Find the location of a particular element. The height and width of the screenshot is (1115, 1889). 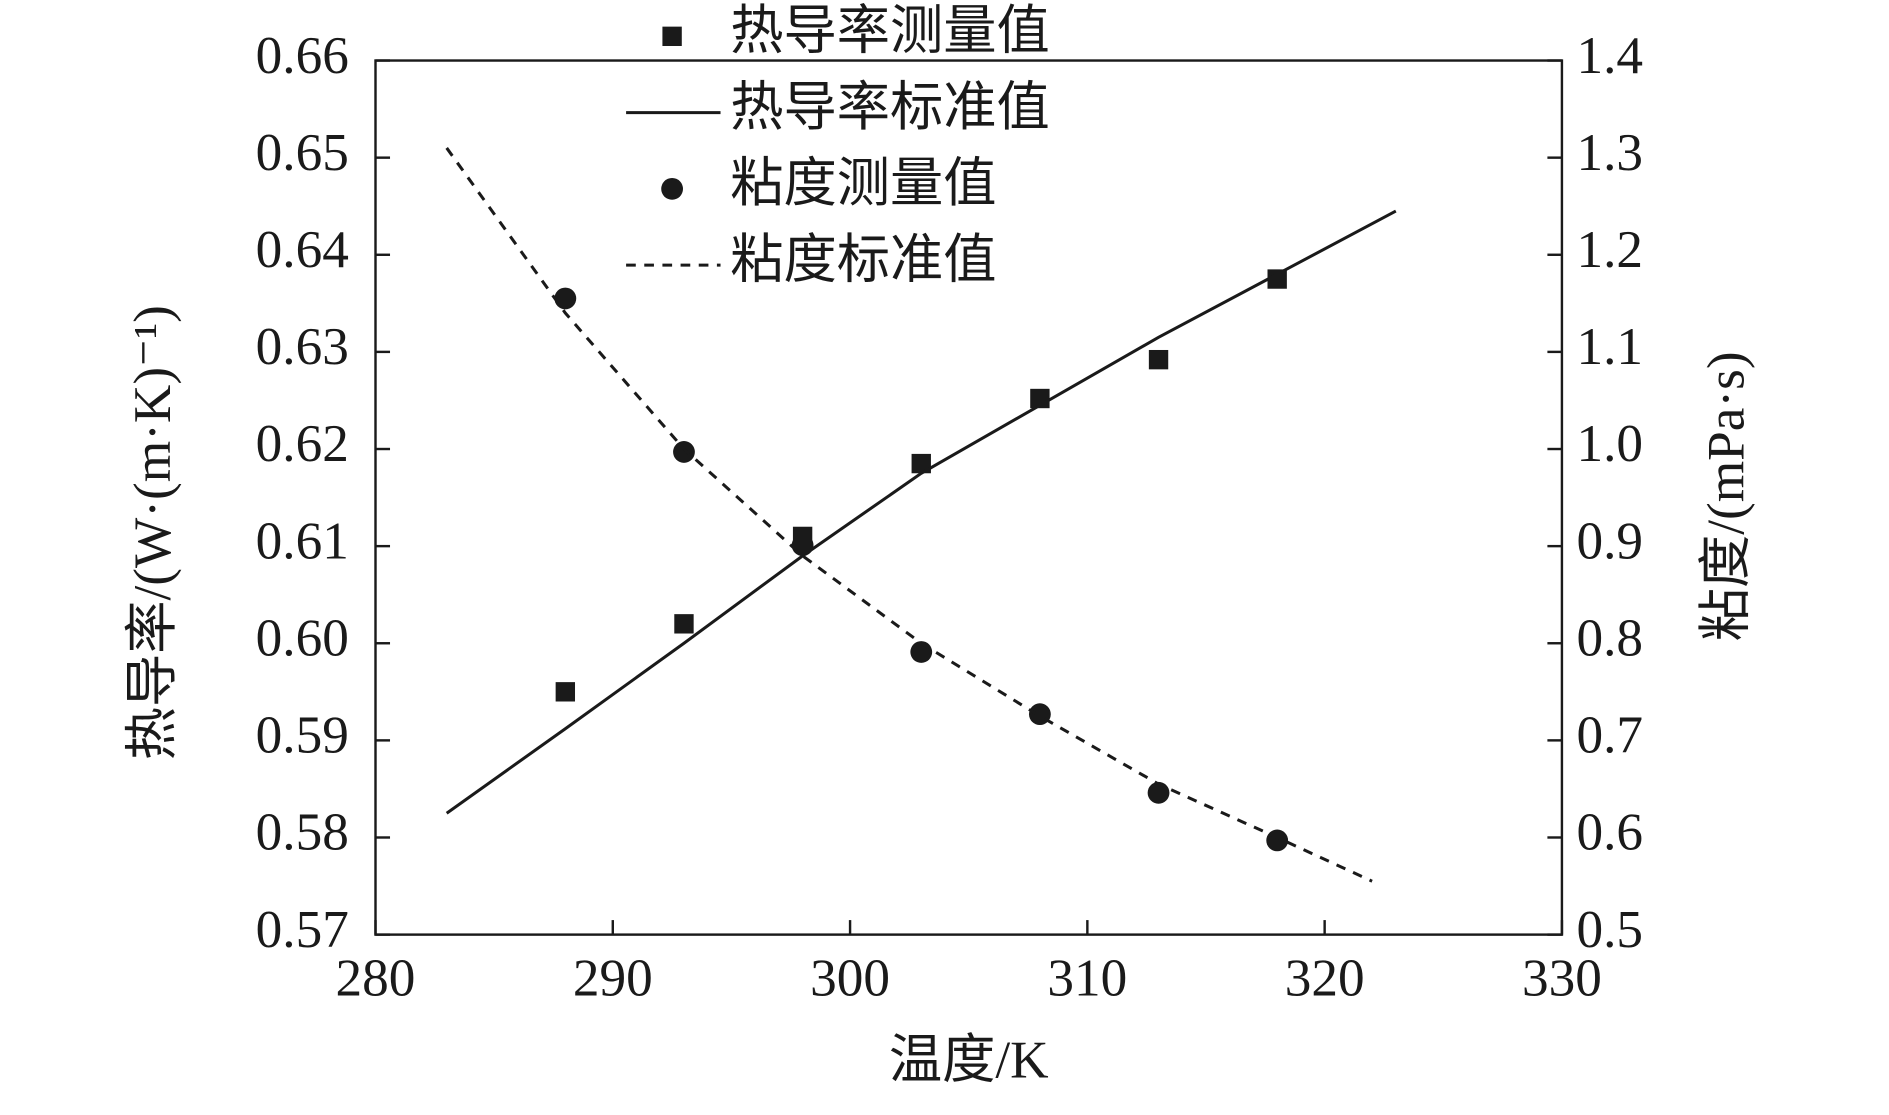

y-tick-label: 0.60 is located at coordinates (302, 637).